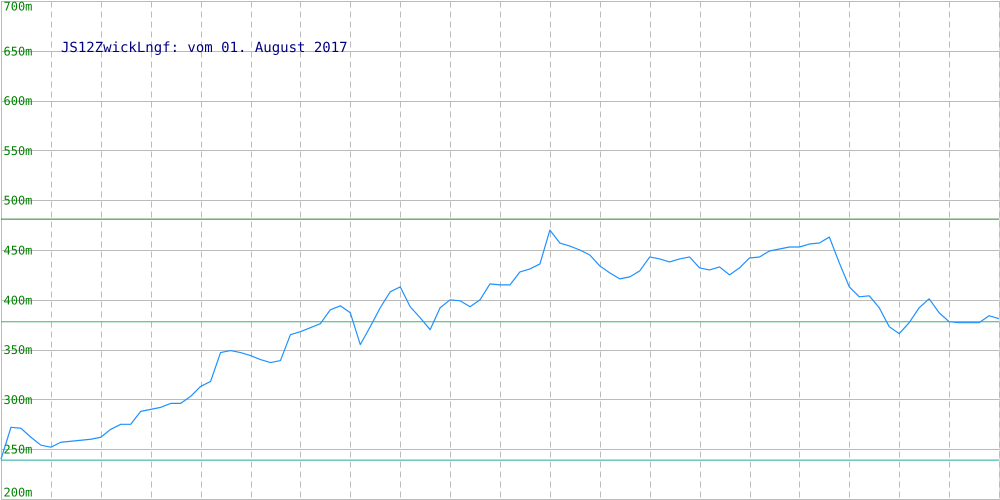 This screenshot has width=1000, height=500. I want to click on y-tick-label: 250m, so click(18, 449).